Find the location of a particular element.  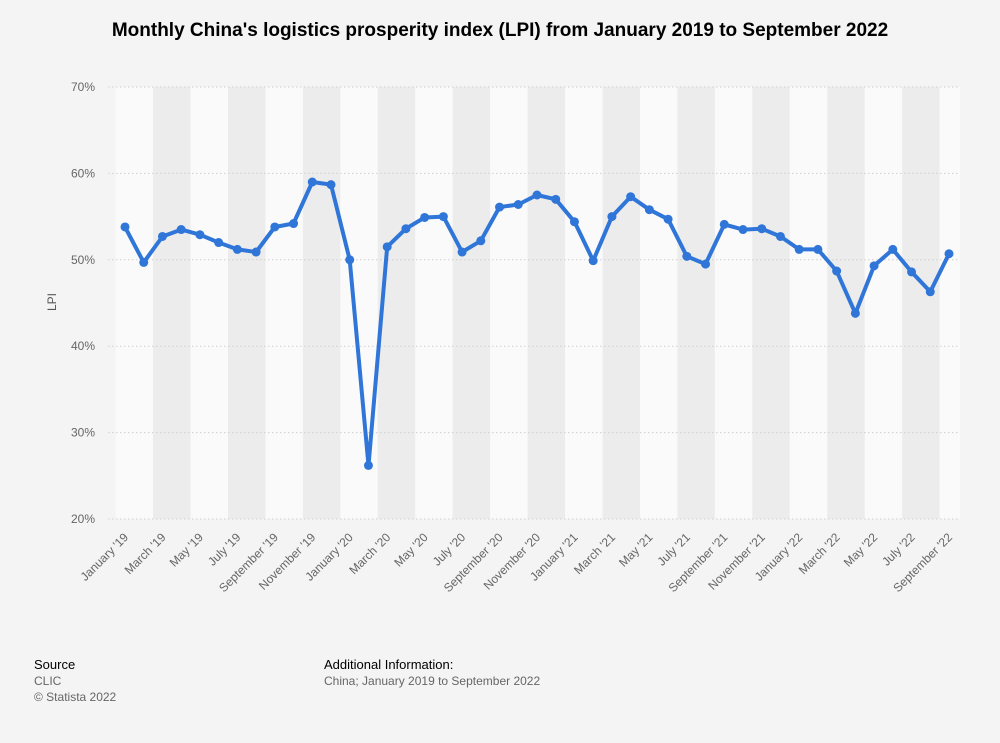

y-tick-label: 70% is located at coordinates (83, 87).